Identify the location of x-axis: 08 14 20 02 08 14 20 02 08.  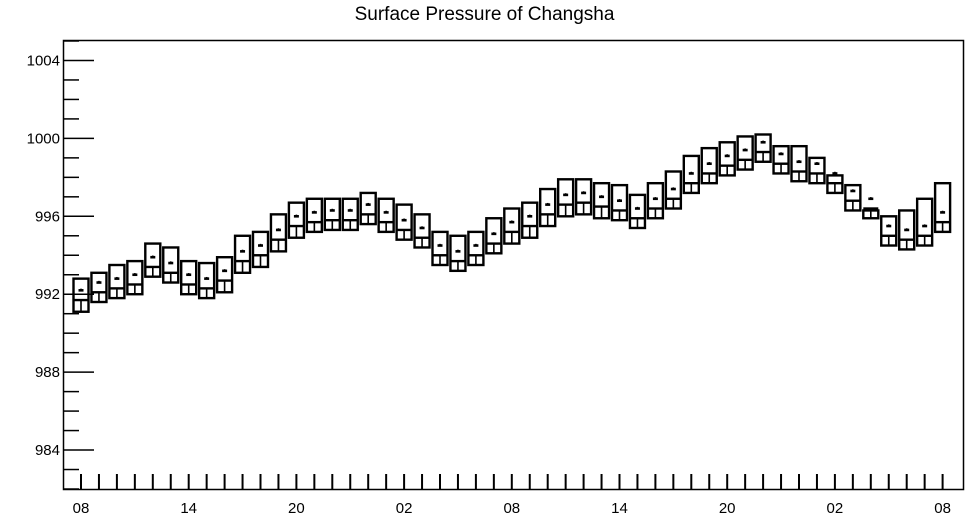
(512, 495).